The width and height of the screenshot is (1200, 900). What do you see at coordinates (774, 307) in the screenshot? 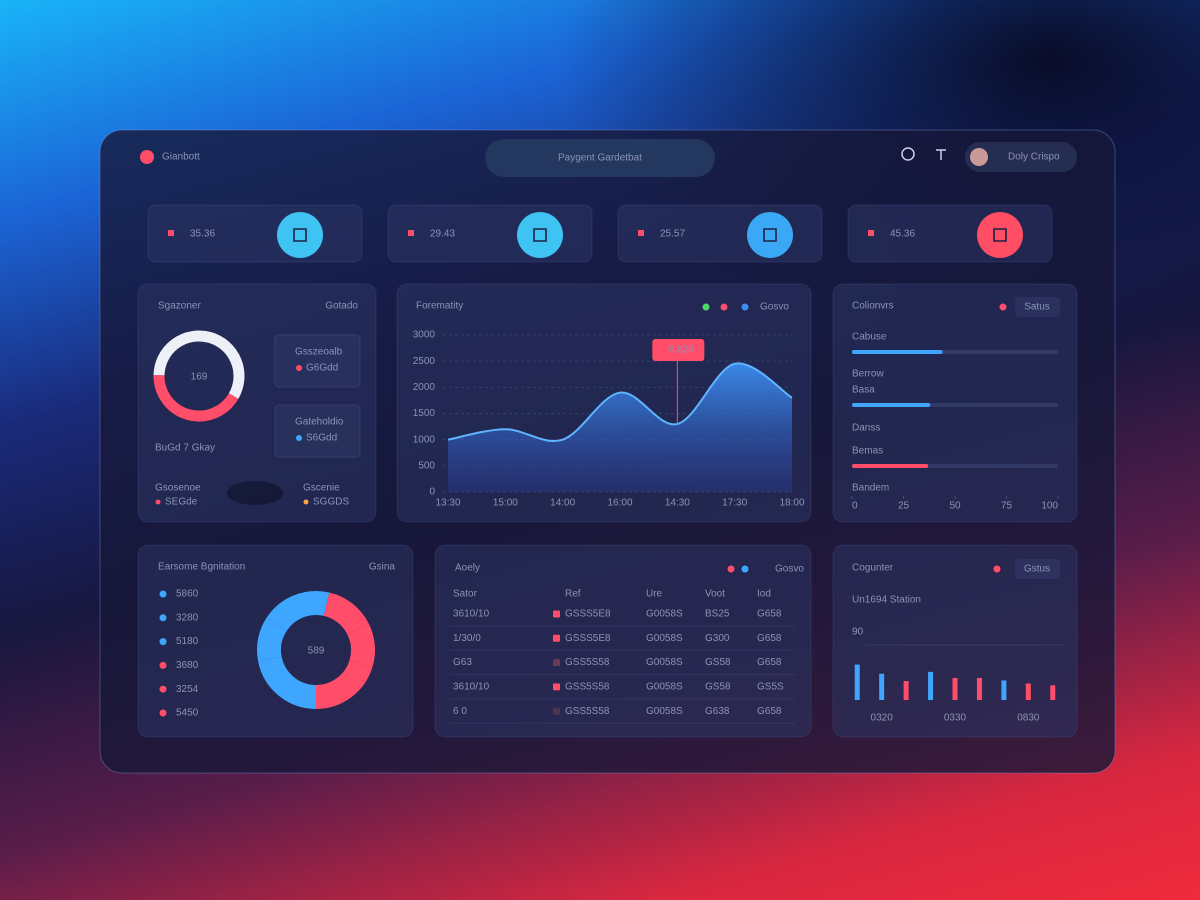
I see `legend-label: Gosvo` at bounding box center [774, 307].